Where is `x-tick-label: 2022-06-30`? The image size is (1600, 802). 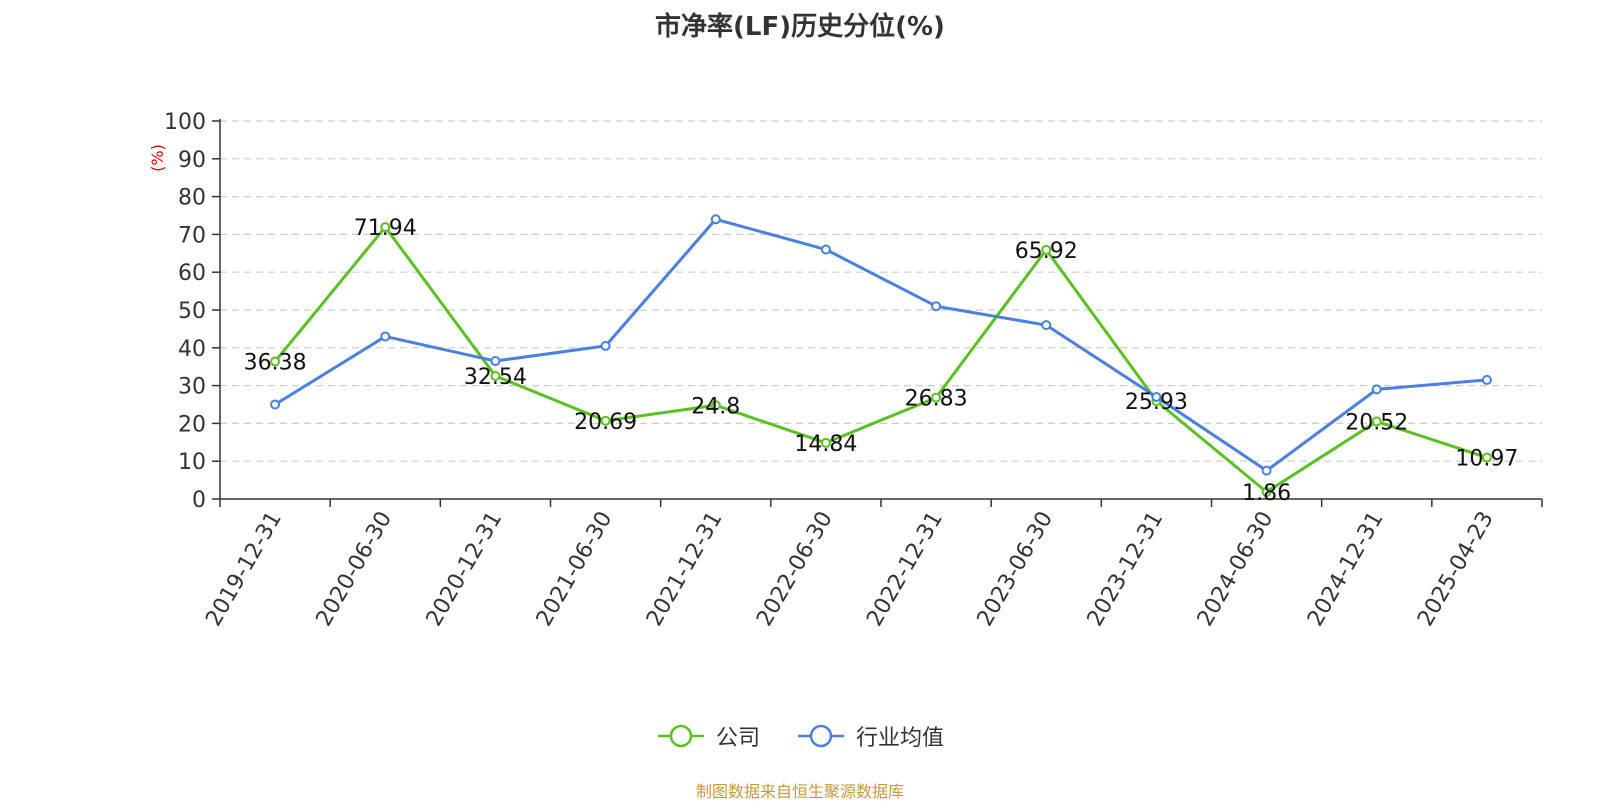 x-tick-label: 2022-06-30 is located at coordinates (795, 568).